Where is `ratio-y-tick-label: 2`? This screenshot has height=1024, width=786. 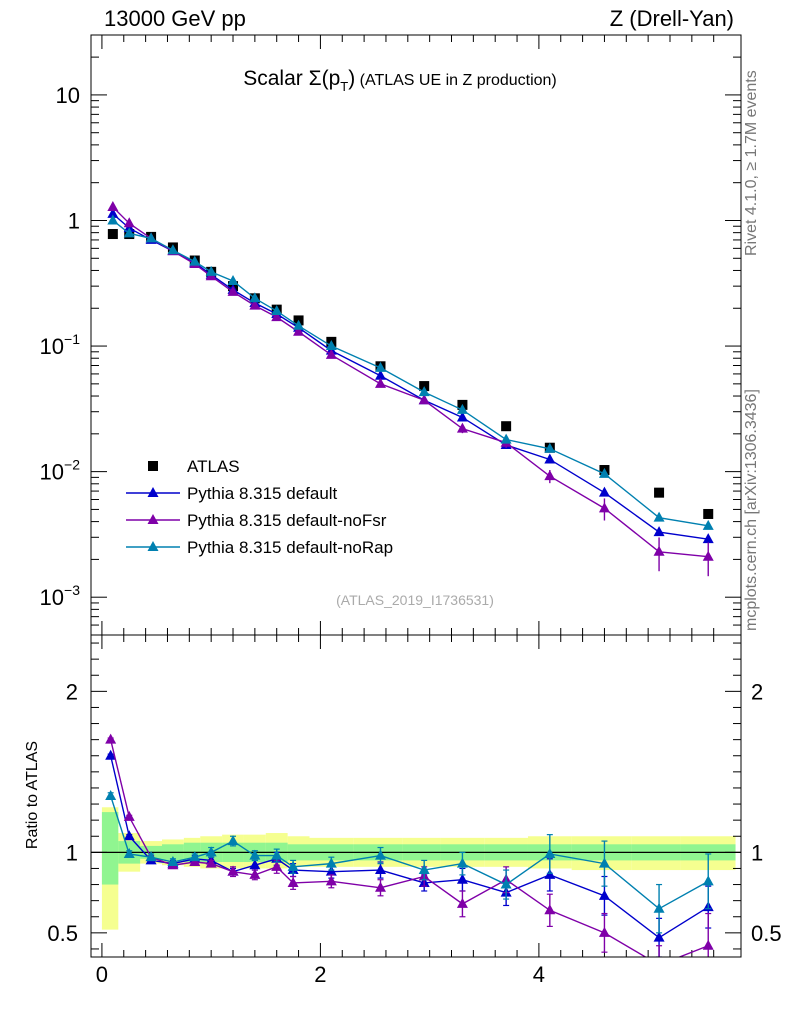 ratio-y-tick-label: 2 is located at coordinates (72, 691).